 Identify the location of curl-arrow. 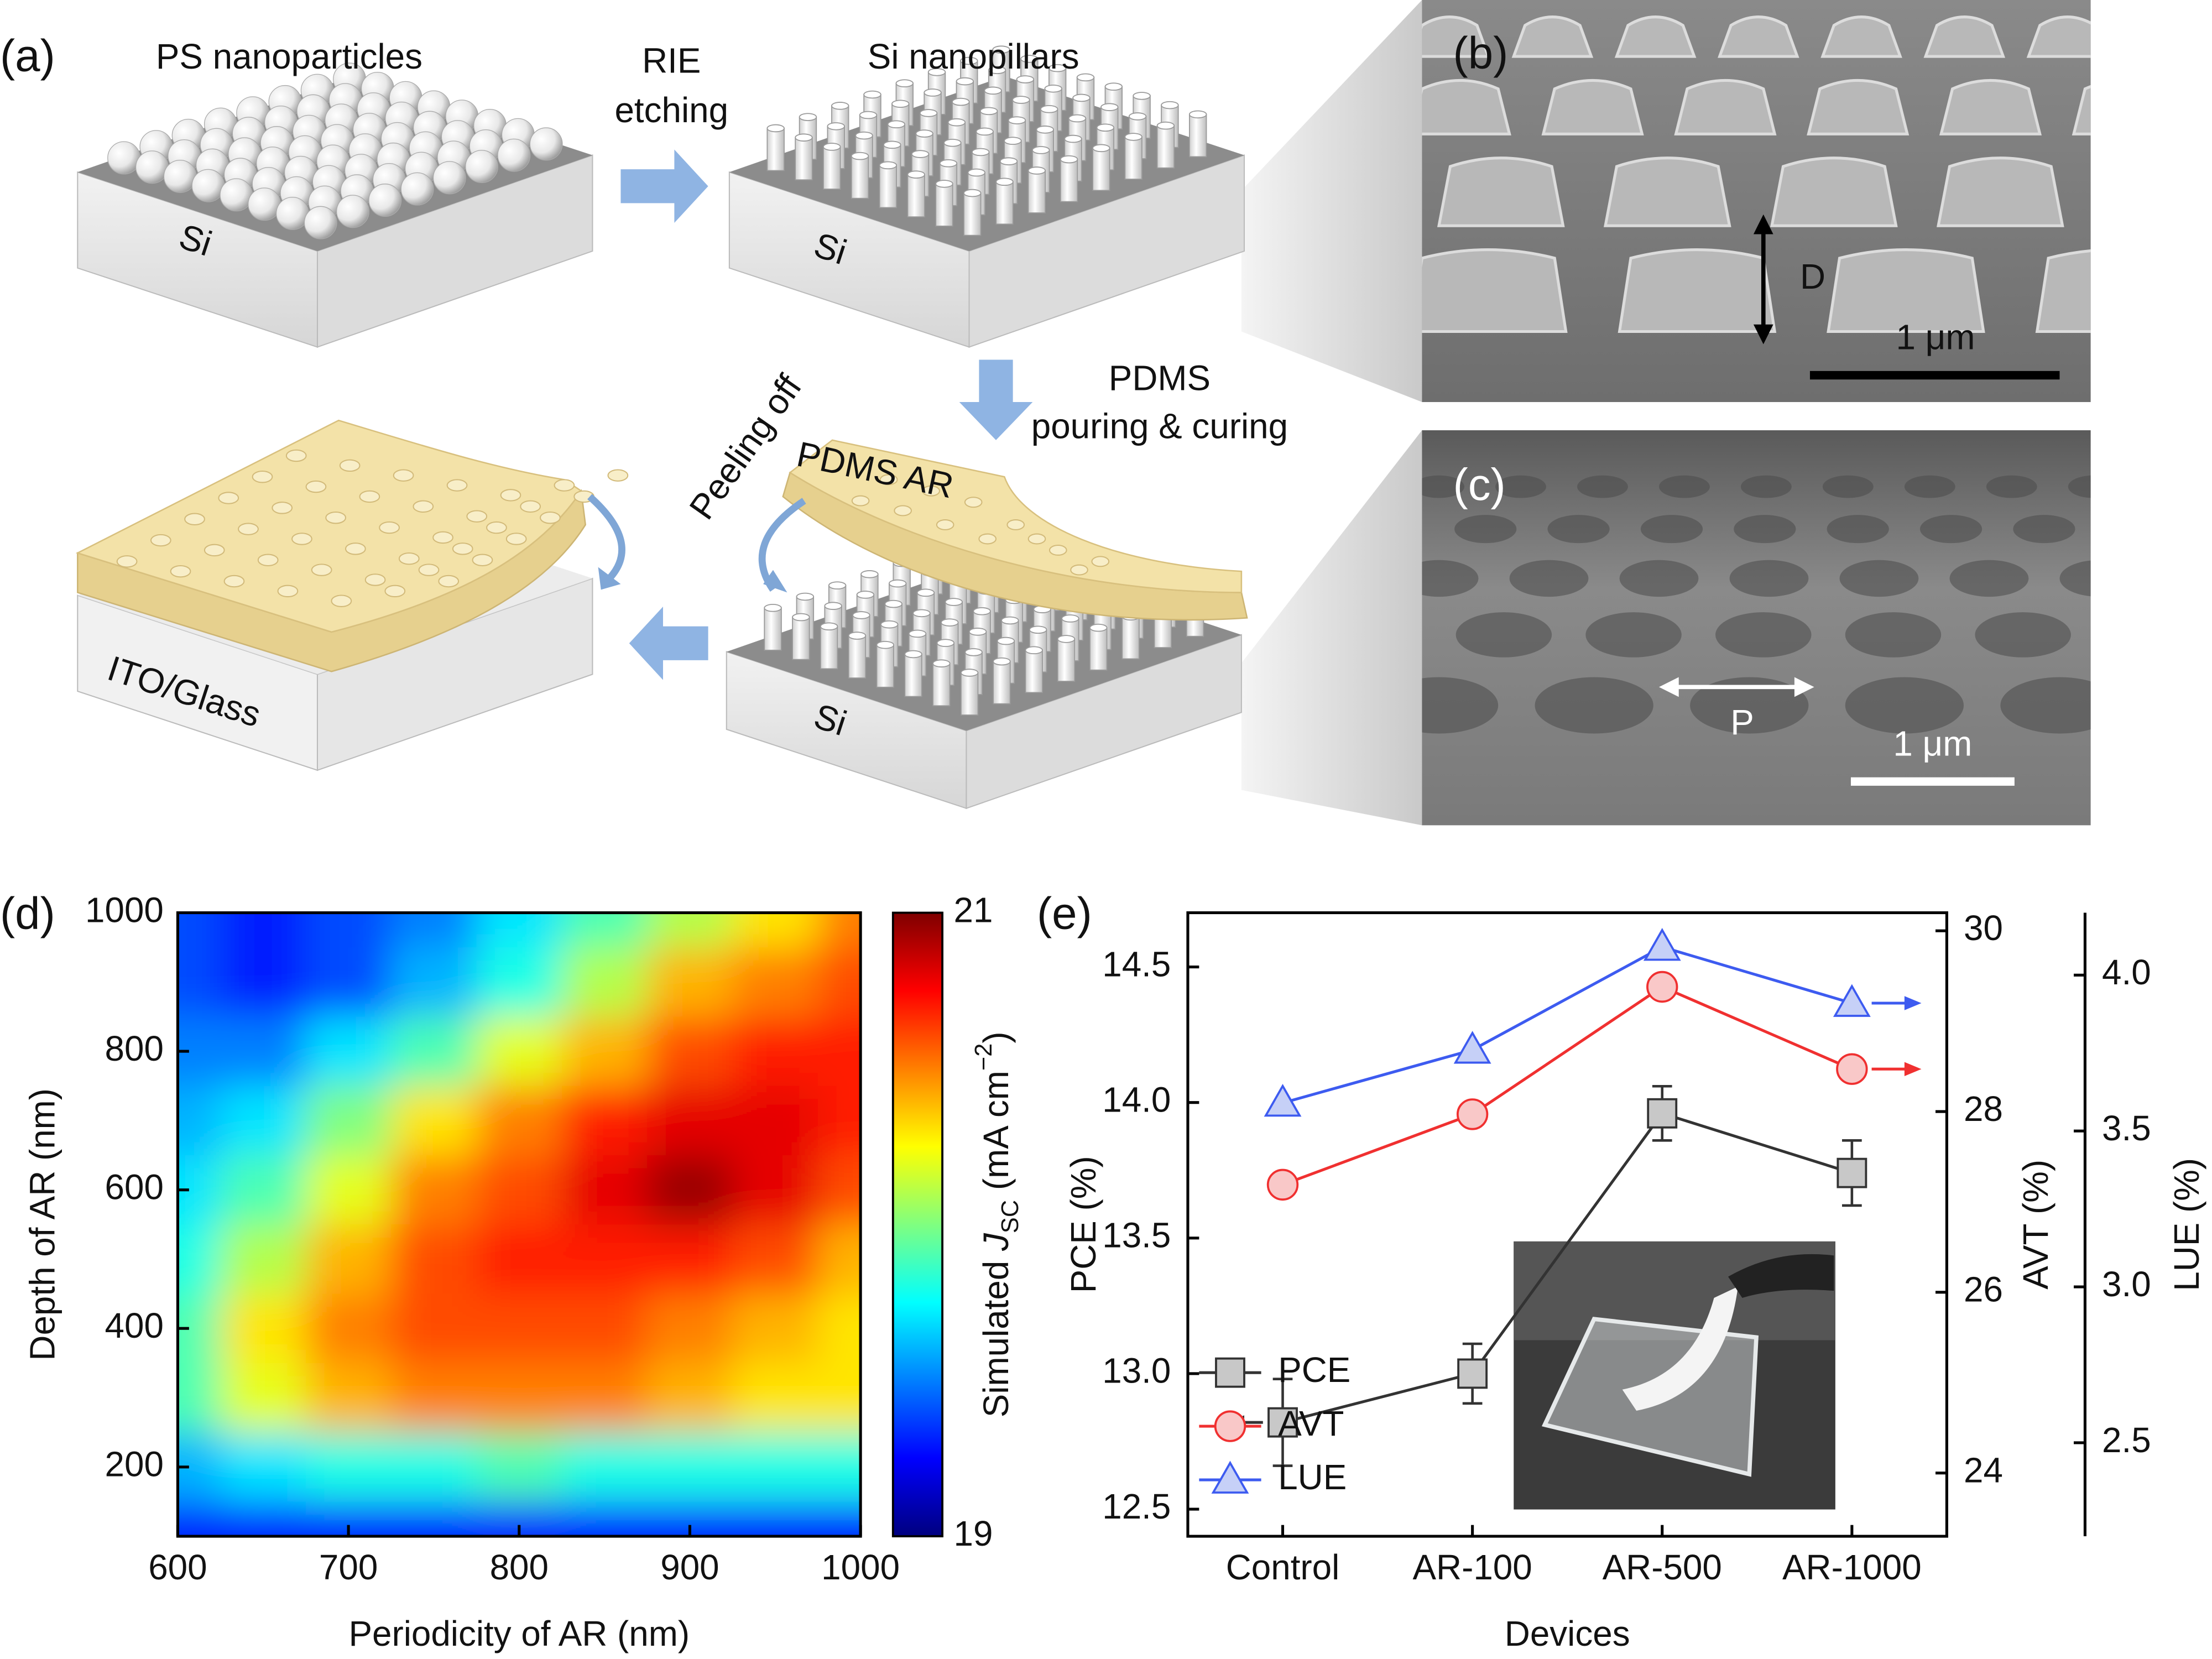
(782, 545).